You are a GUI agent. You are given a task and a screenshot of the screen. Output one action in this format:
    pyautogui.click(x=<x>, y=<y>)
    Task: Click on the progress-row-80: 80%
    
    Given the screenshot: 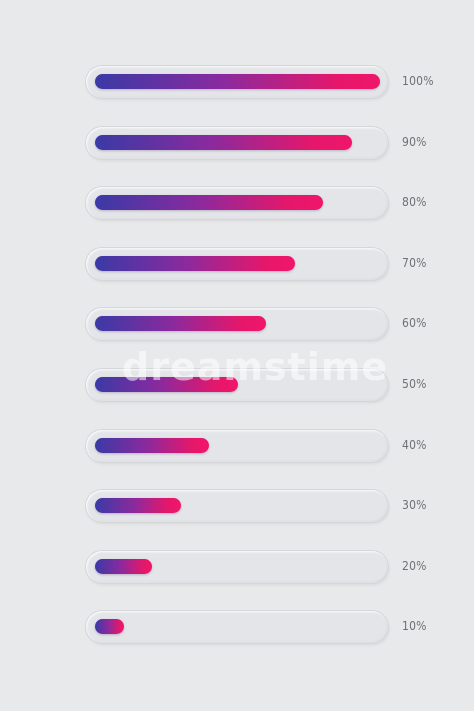 What is the action you would take?
    pyautogui.click(x=266, y=203)
    